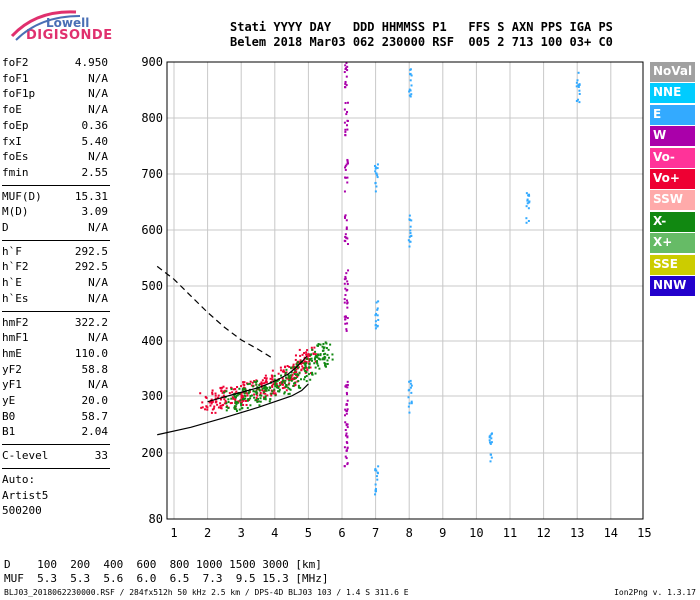 This screenshot has height=600, width=700. What do you see at coordinates (55, 79) in the screenshot?
I see `param-row-fof1: foF1 N/A` at bounding box center [55, 79].